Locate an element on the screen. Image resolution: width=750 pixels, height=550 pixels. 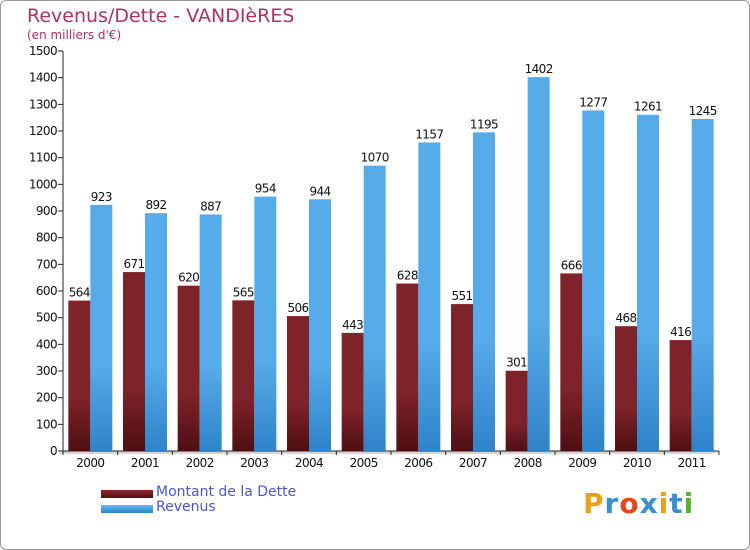
x-tick-label-2006: 2006 is located at coordinates (418, 463).